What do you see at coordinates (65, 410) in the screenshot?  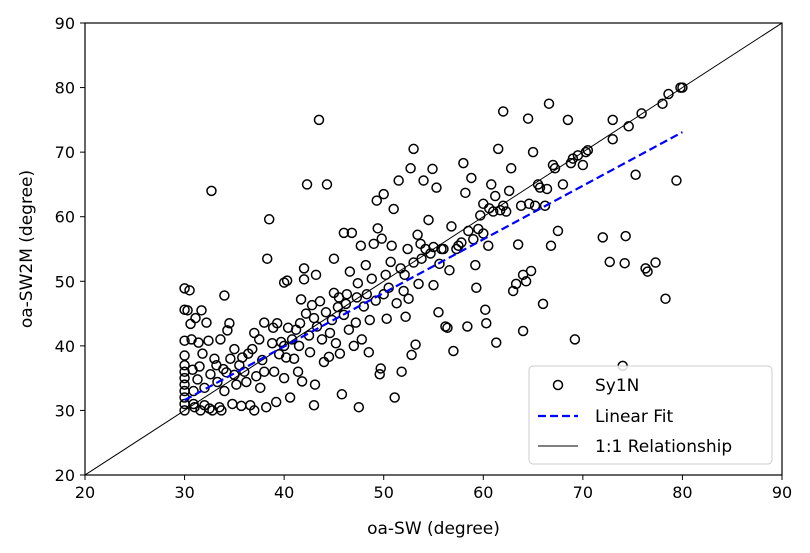 I see `y-tick-label: 30` at bounding box center [65, 410].